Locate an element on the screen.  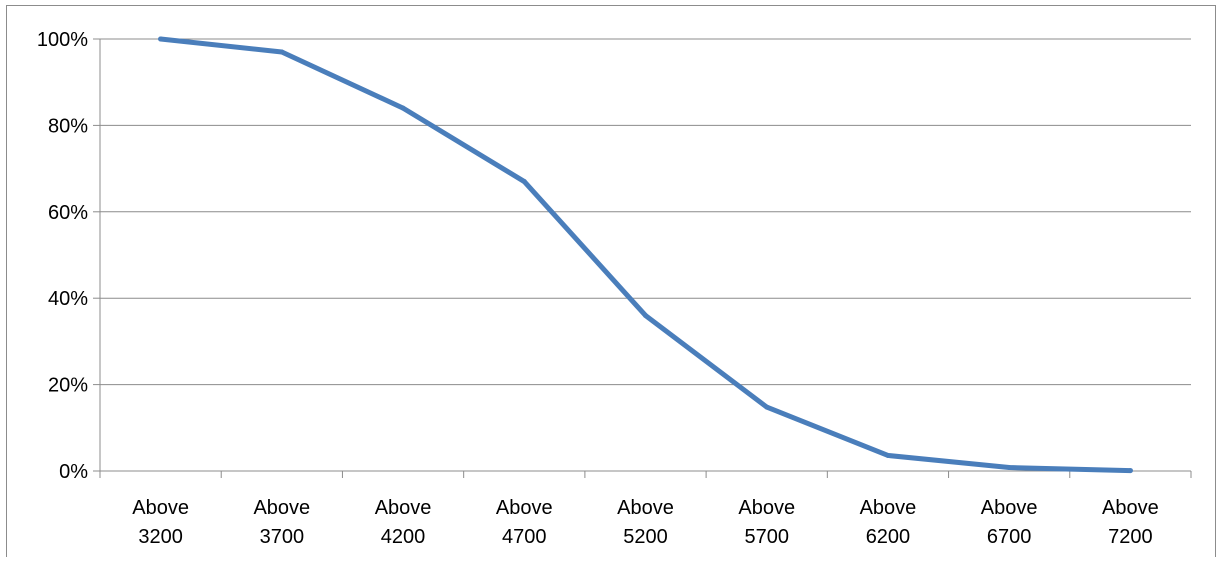
x-tick-label-line: 6200 is located at coordinates (888, 537).